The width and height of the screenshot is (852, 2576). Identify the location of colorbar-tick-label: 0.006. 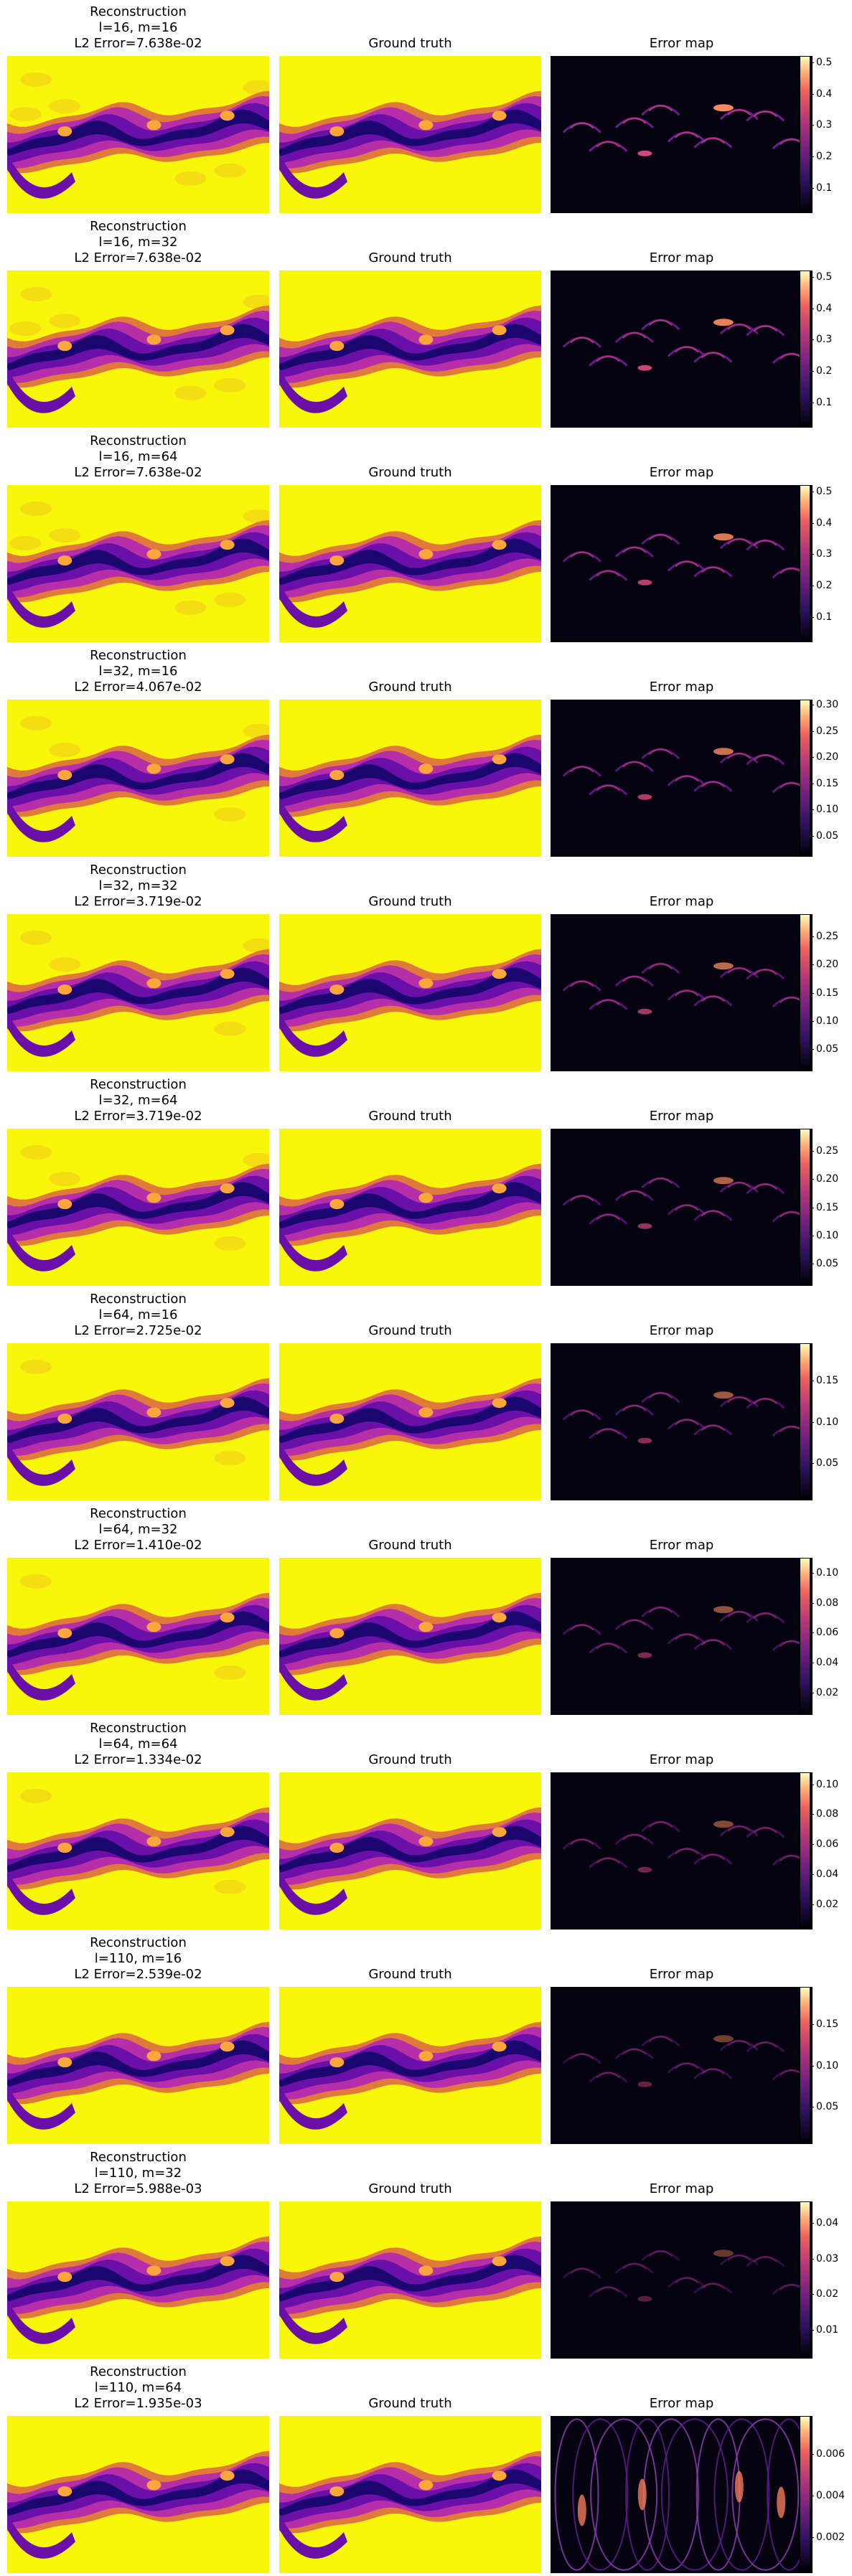
(831, 2454).